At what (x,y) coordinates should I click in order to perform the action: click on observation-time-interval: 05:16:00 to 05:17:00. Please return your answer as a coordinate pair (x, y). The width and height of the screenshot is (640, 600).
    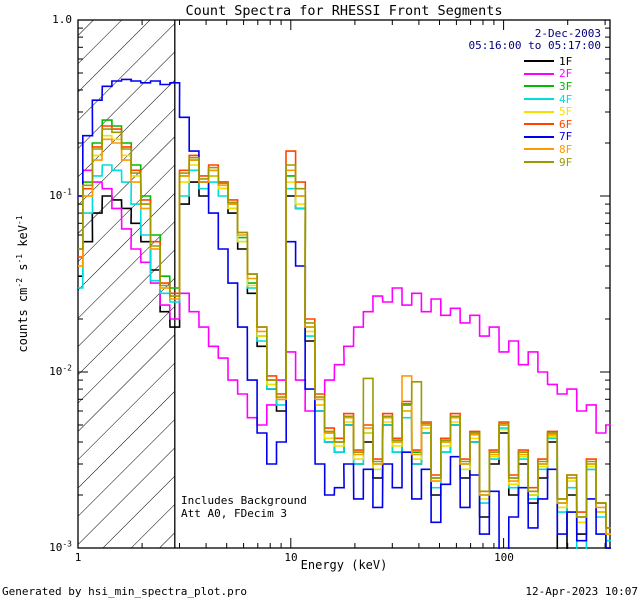
    Looking at the image, I should click on (534, 45).